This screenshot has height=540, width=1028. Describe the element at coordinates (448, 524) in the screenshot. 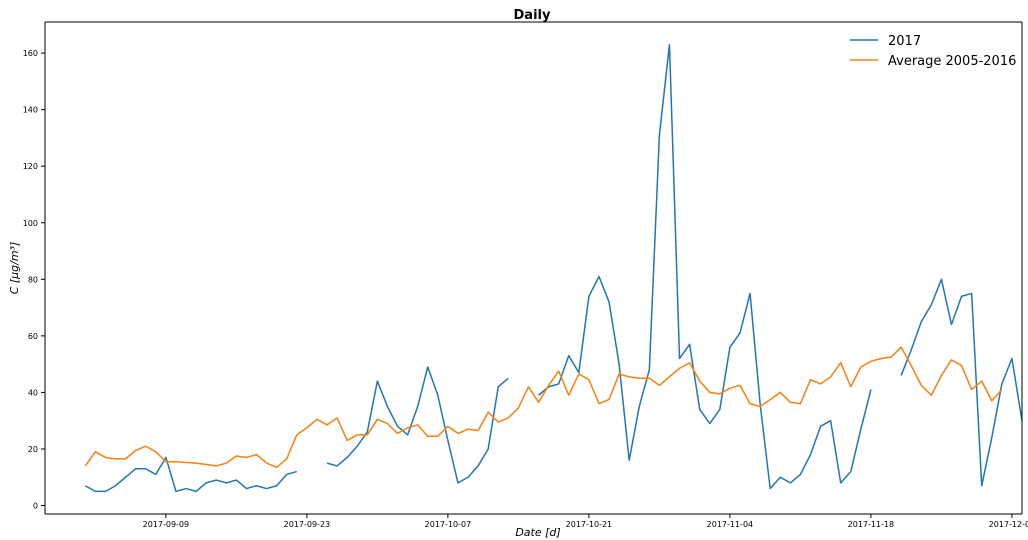

I see `x-tick-label: 2017-10-07` at that location.